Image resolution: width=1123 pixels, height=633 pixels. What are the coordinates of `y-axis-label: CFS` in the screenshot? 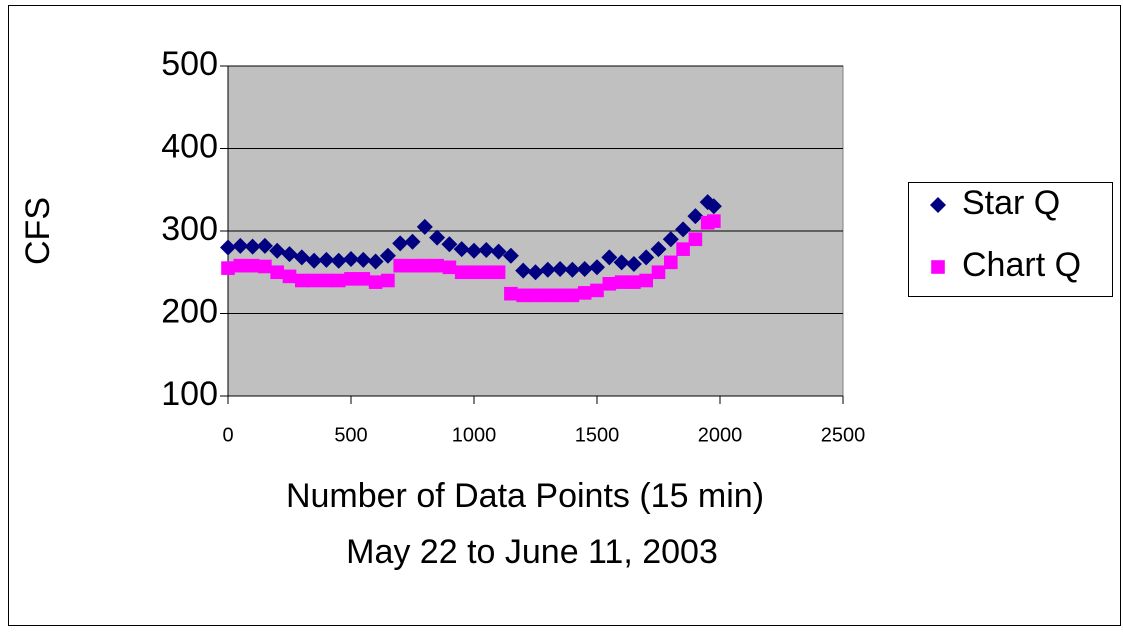 It's located at (38, 231).